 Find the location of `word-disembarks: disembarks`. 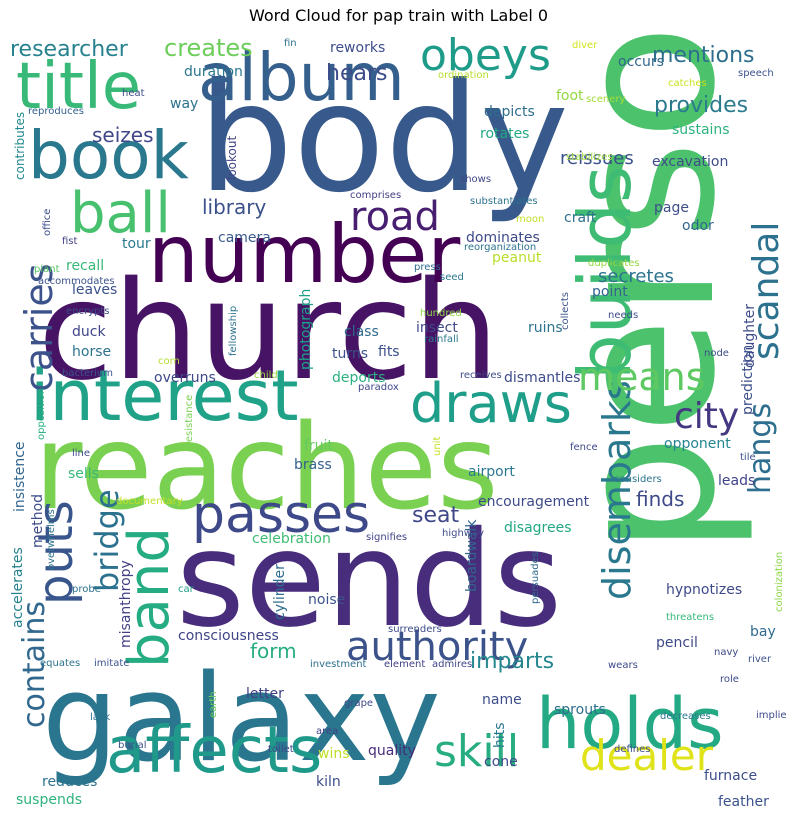

word-disembarks: disembarks is located at coordinates (617, 490).